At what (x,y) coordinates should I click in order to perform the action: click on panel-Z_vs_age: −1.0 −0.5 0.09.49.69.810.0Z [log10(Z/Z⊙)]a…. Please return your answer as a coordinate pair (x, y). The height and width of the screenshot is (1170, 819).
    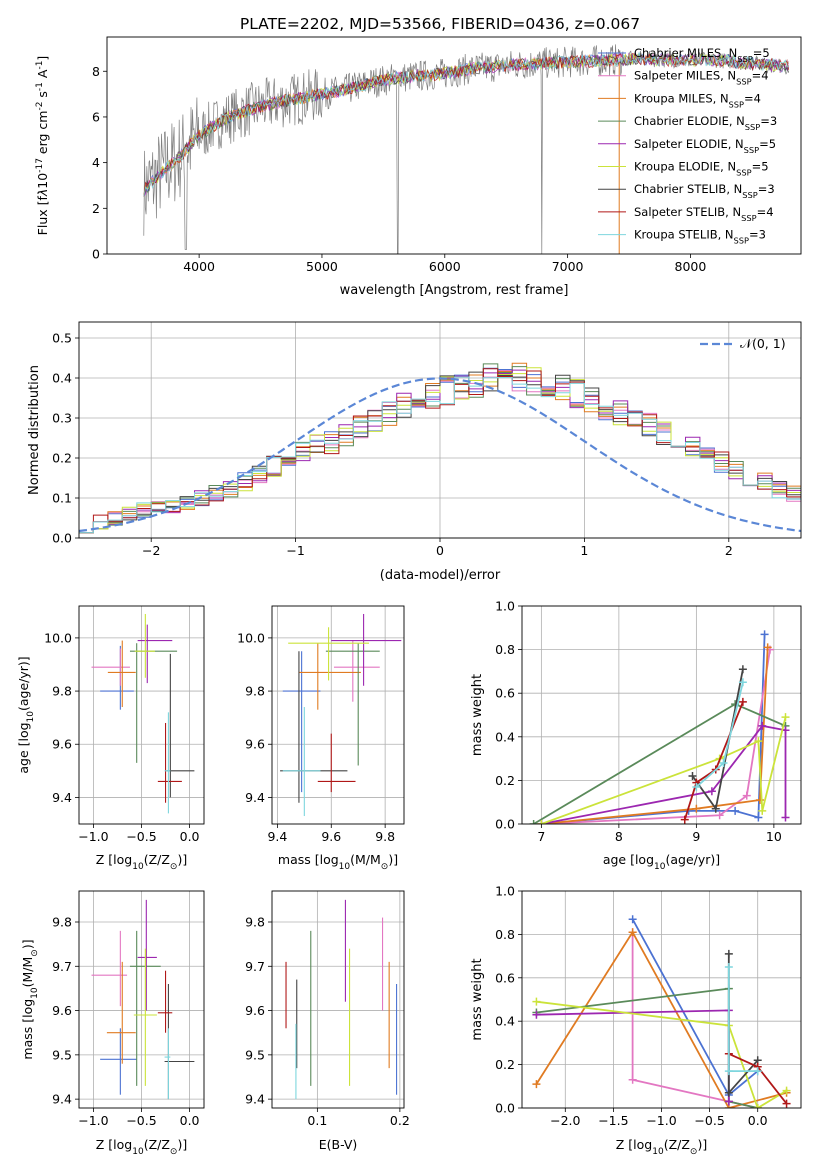
    Looking at the image, I should click on (110, 738).